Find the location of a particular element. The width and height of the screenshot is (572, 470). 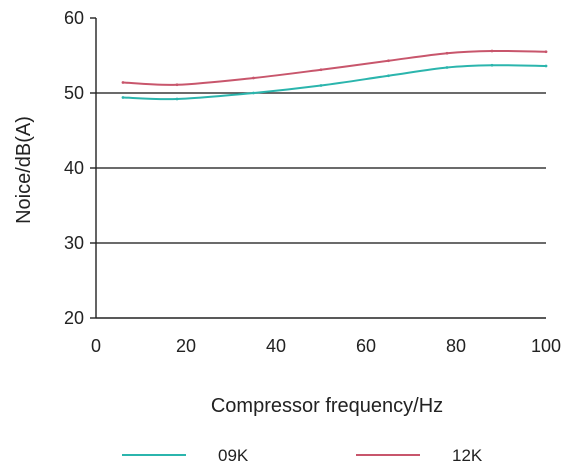

y-tick-label-20: 20 is located at coordinates (74, 318).